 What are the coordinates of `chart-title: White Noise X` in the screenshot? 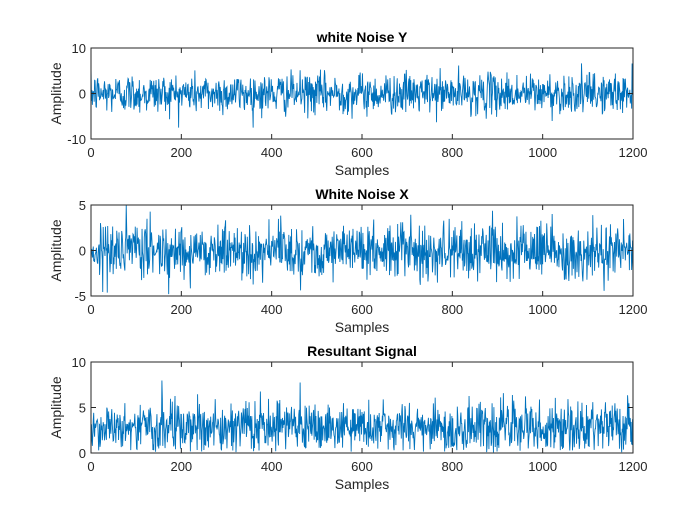 It's located at (362, 194).